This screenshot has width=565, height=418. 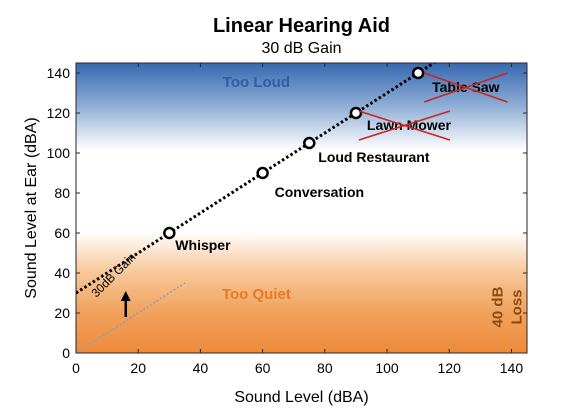 I want to click on y-tick-label-4: 80, so click(x=62, y=193).